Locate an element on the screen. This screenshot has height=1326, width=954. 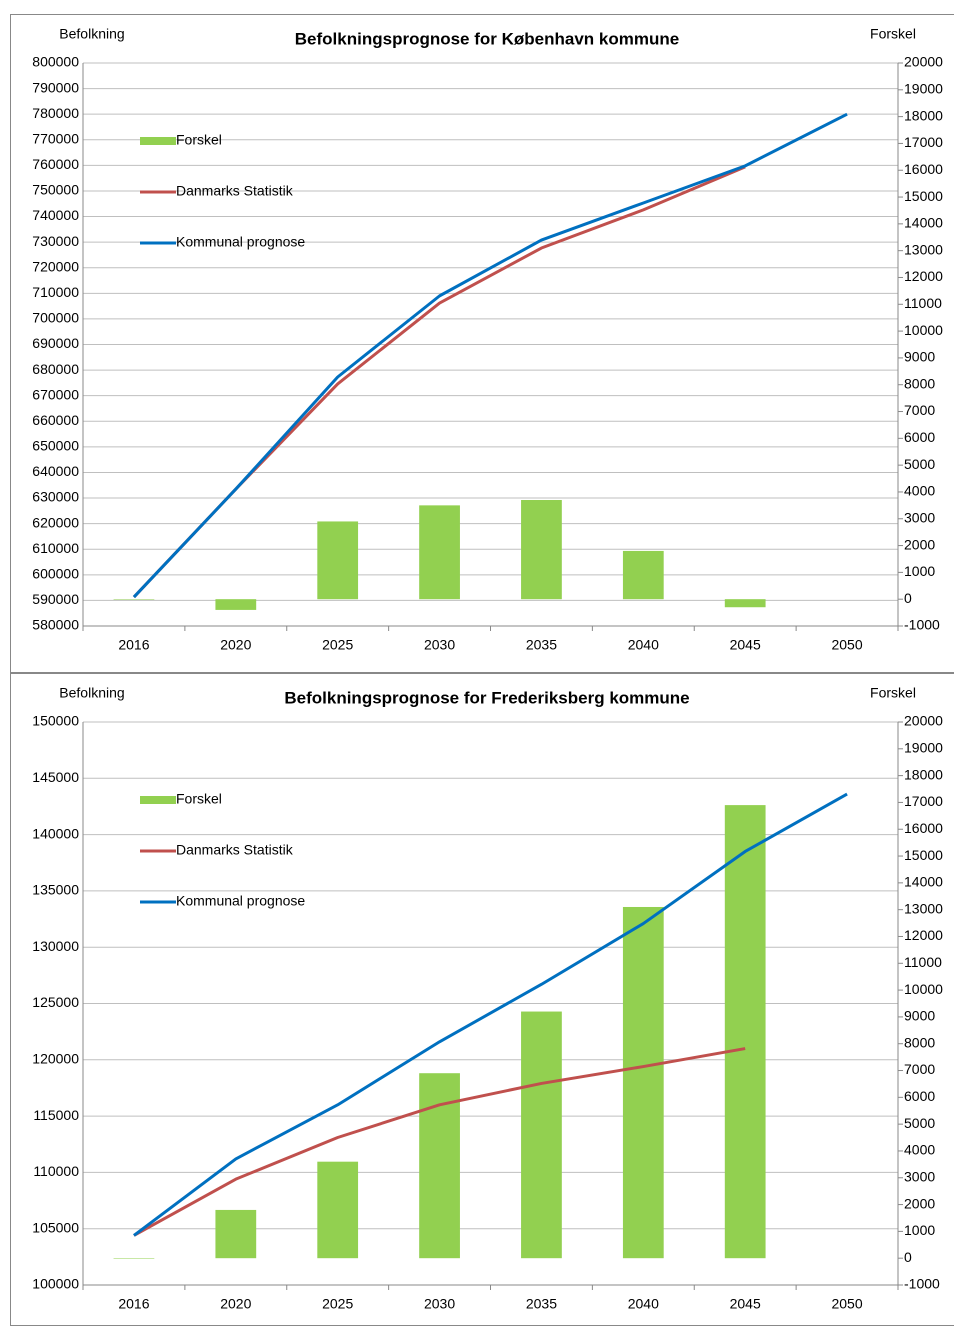
y2-tick-label: 0 is located at coordinates (908, 598).